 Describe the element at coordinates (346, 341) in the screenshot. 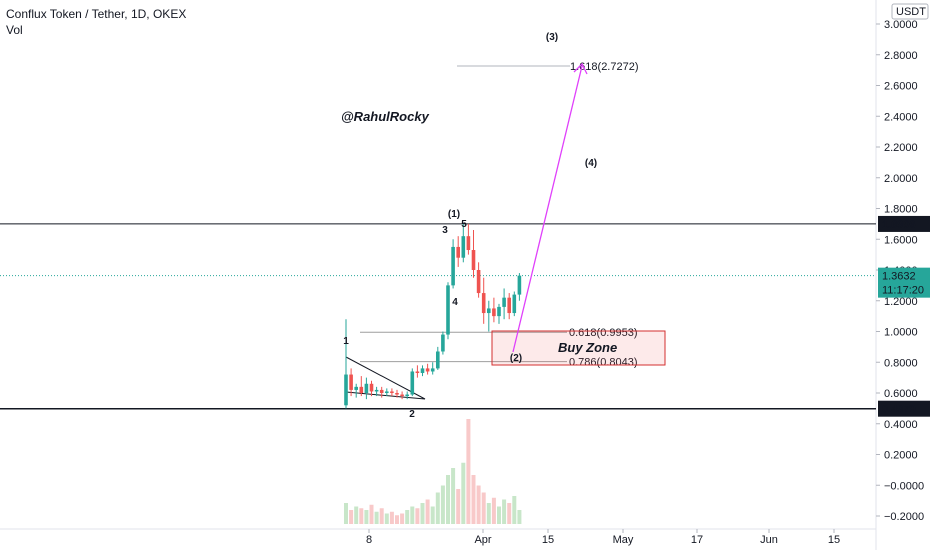

I see `wave-1-label: 1` at that location.